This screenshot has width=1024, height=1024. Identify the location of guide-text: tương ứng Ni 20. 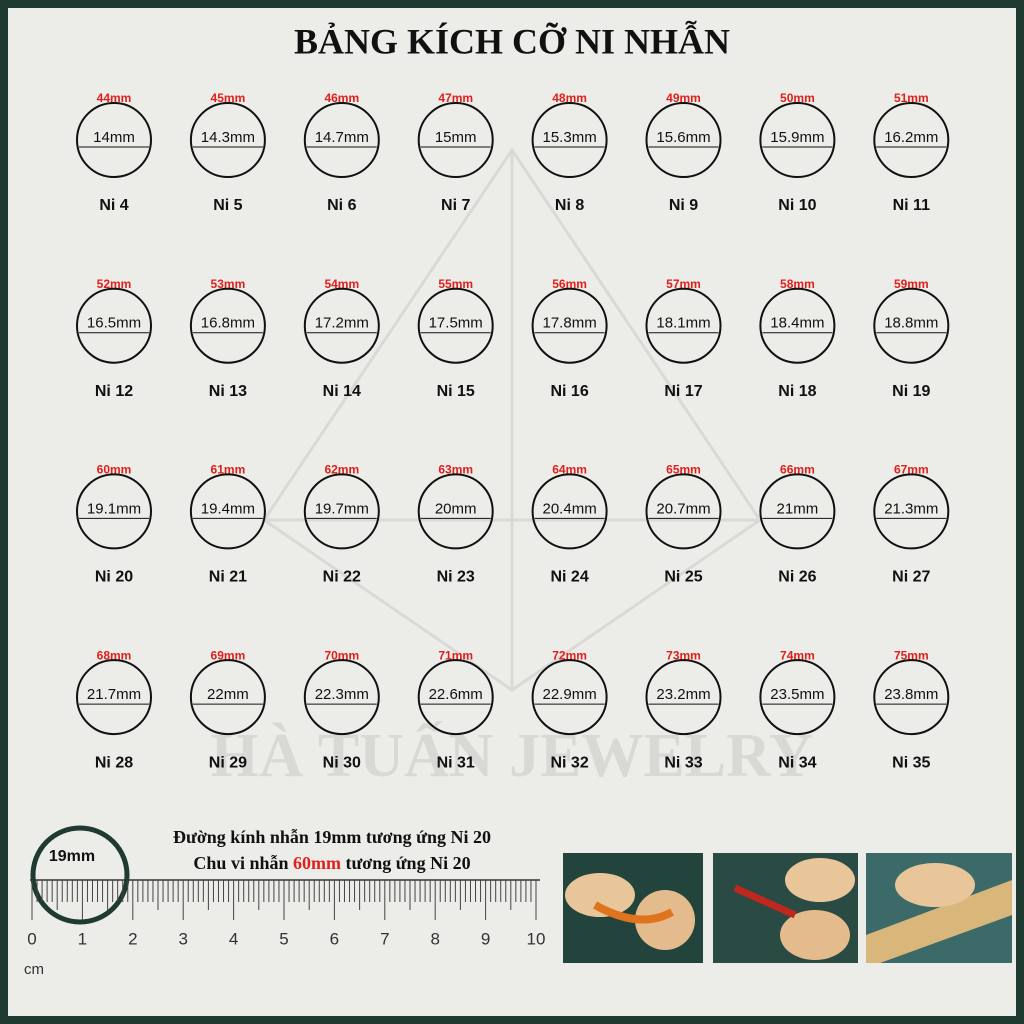
(406, 863).